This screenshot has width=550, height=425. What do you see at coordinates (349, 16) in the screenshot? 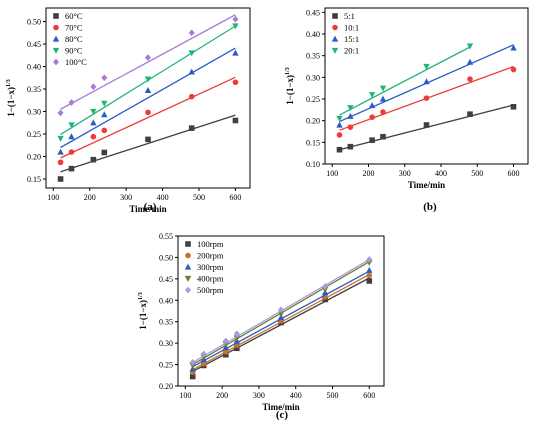
I see `legend-label: 5:1` at bounding box center [349, 16].